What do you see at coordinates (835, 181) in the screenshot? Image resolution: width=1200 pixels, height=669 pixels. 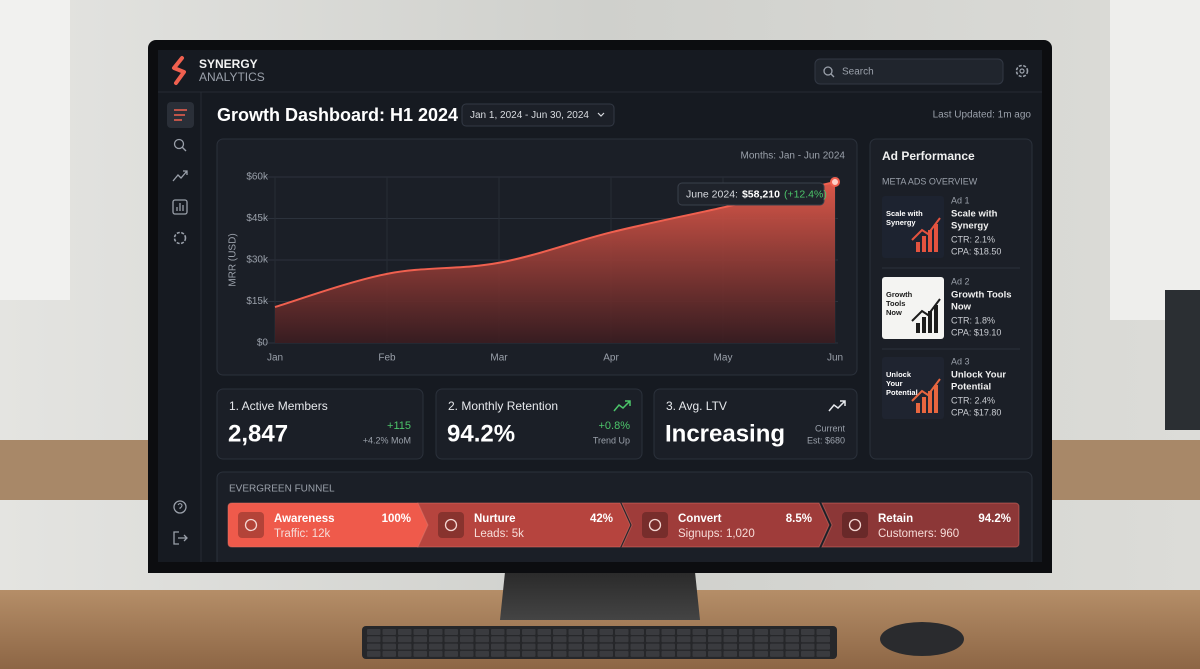 I see `end-point` at bounding box center [835, 181].